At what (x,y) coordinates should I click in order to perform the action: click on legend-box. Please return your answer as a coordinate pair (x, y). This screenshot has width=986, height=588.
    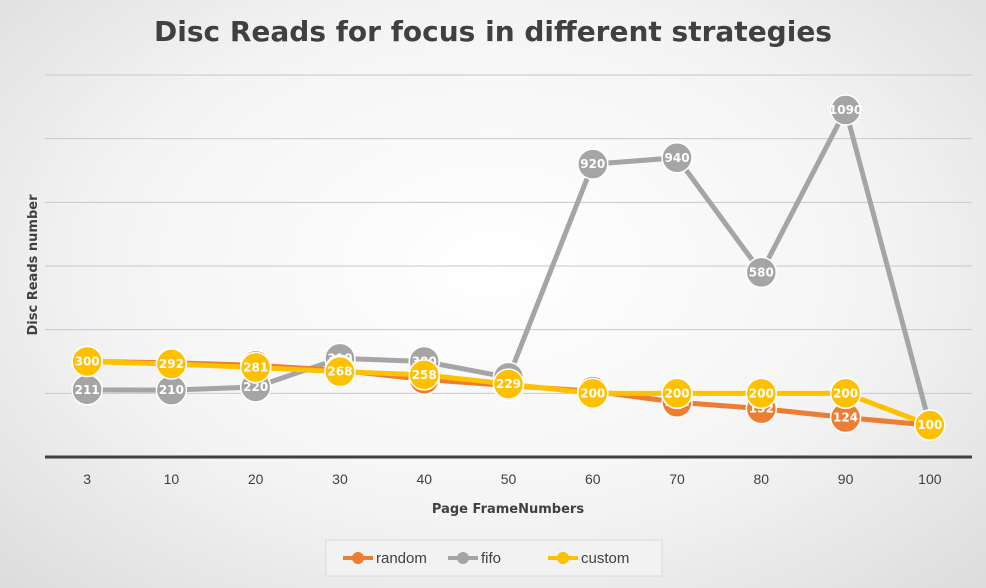
    Looking at the image, I should click on (494, 558).